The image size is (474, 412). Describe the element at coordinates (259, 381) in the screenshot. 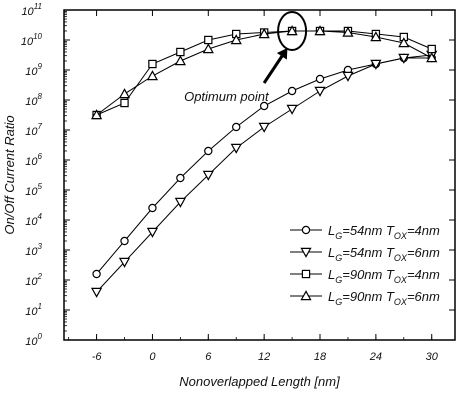

I see `x-axis-title: Nonoverlapped Length [nm]` at that location.